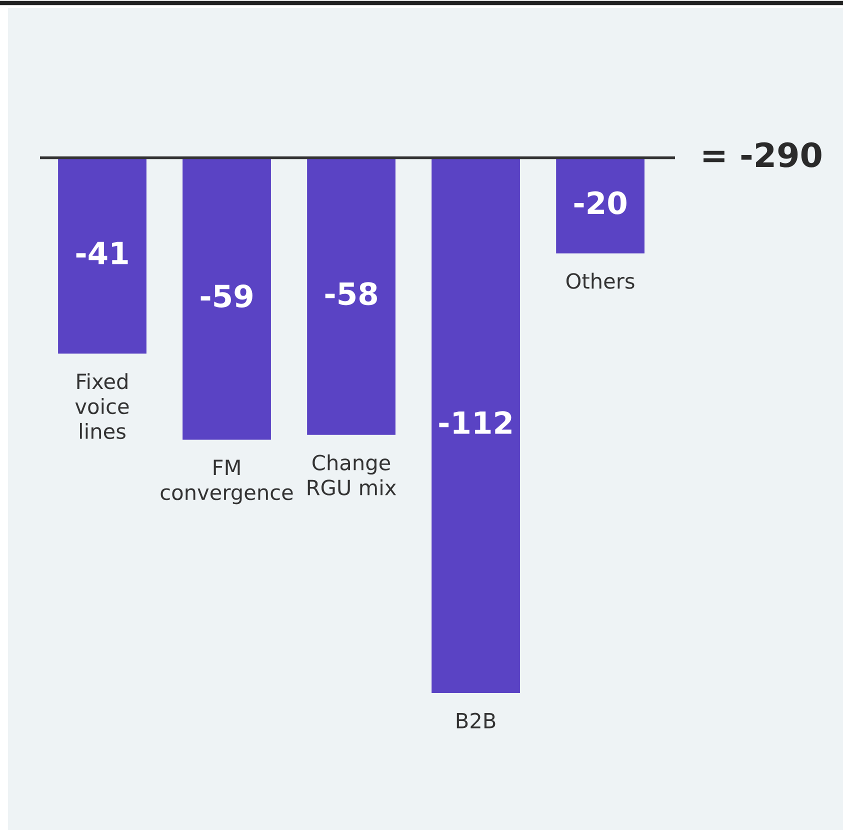 The height and width of the screenshot is (830, 843). What do you see at coordinates (102, 406) in the screenshot?
I see `x-tick-label: Fixed voice lines` at bounding box center [102, 406].